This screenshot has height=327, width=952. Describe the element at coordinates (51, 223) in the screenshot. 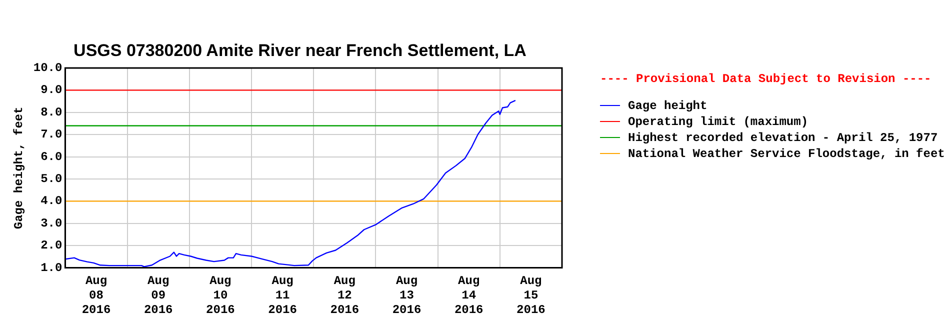

I see `y-tick-label: 3.0` at that location.